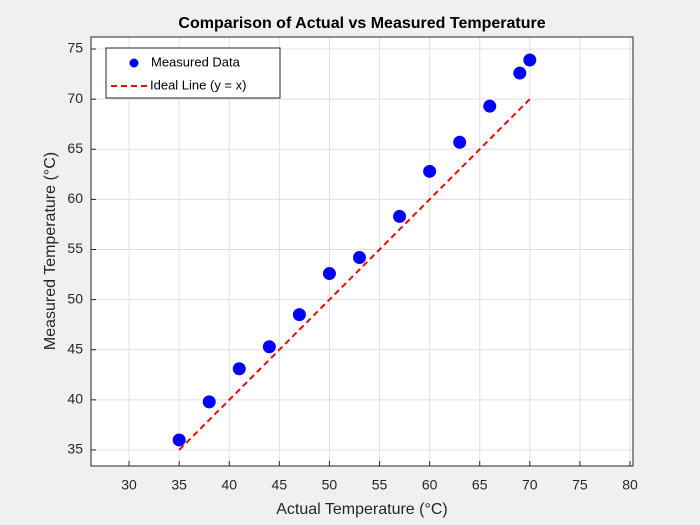 The width and height of the screenshot is (700, 525). I want to click on x-tick-label: 60, so click(430, 485).